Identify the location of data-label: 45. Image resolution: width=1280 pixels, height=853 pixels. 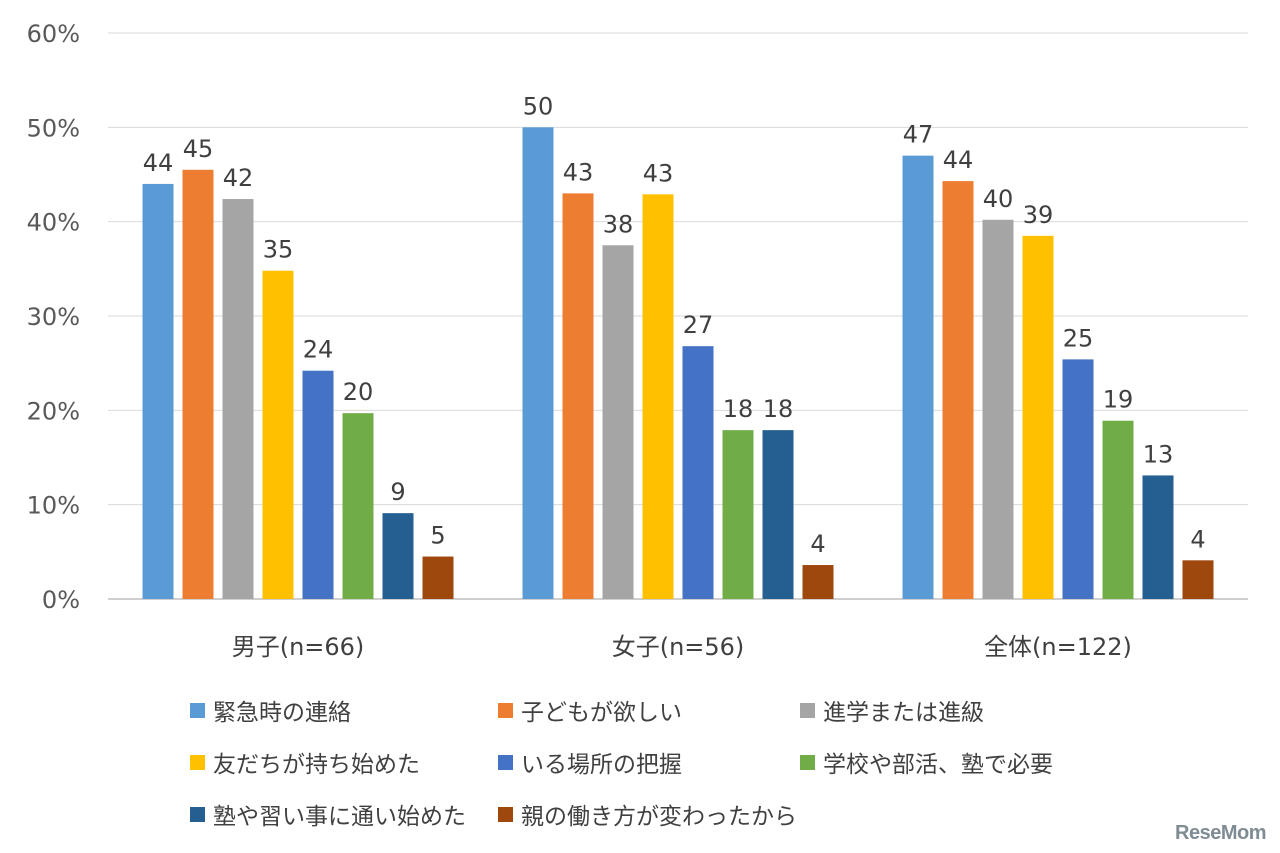
(198, 149).